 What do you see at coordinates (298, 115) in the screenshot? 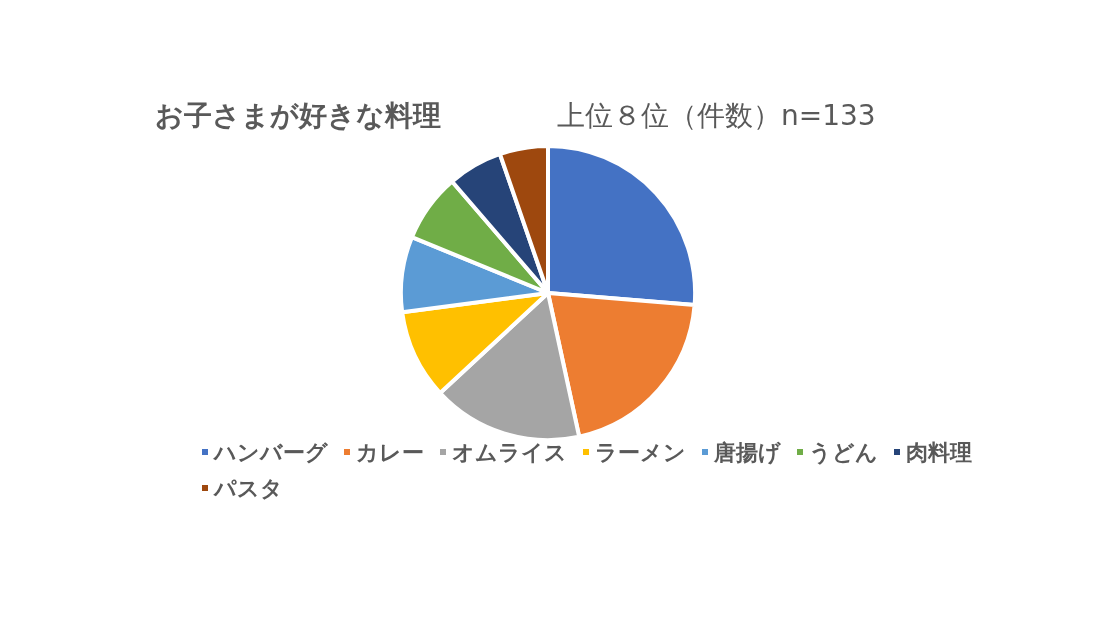
I see `chart-title: お子さまが好きな料理` at bounding box center [298, 115].